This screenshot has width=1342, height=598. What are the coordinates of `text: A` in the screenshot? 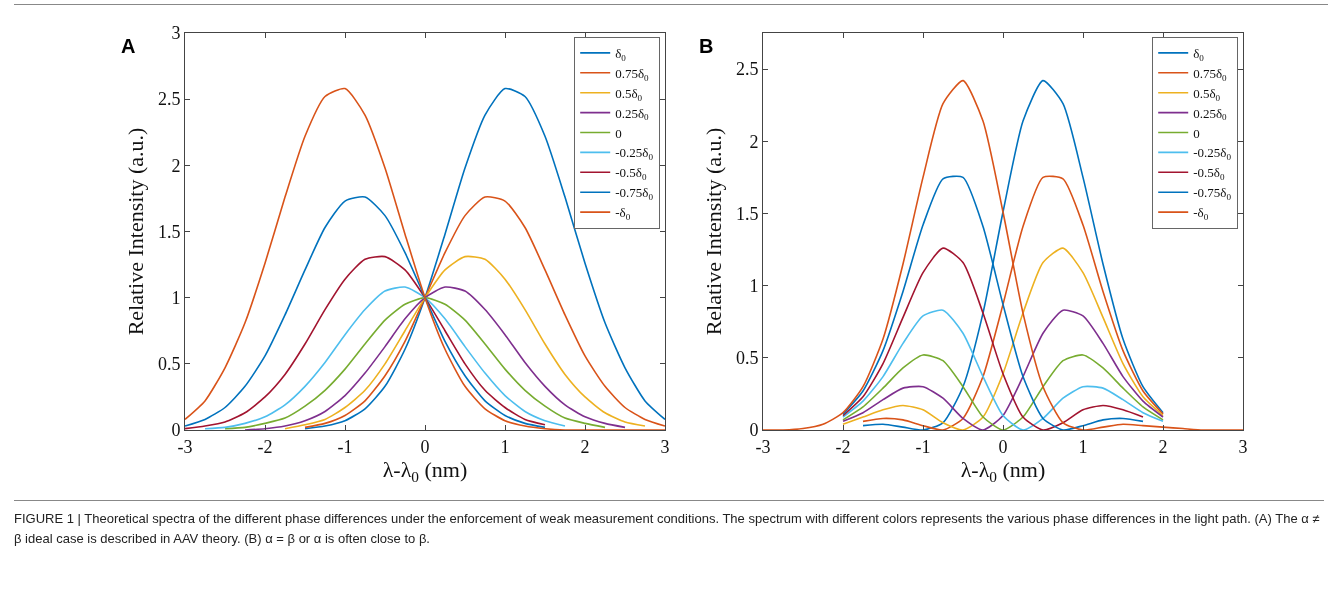 It's located at (128, 46).